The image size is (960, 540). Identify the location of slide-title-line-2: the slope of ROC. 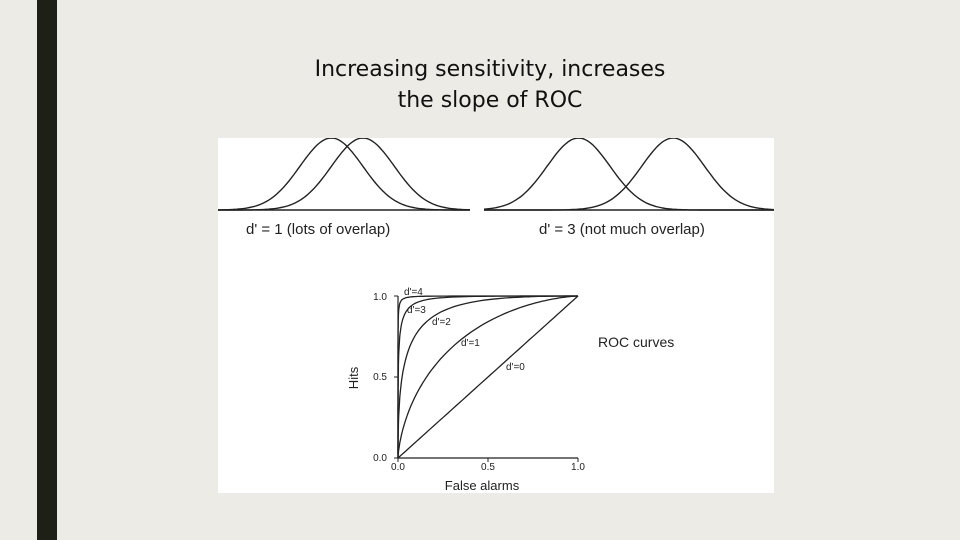
(490, 100).